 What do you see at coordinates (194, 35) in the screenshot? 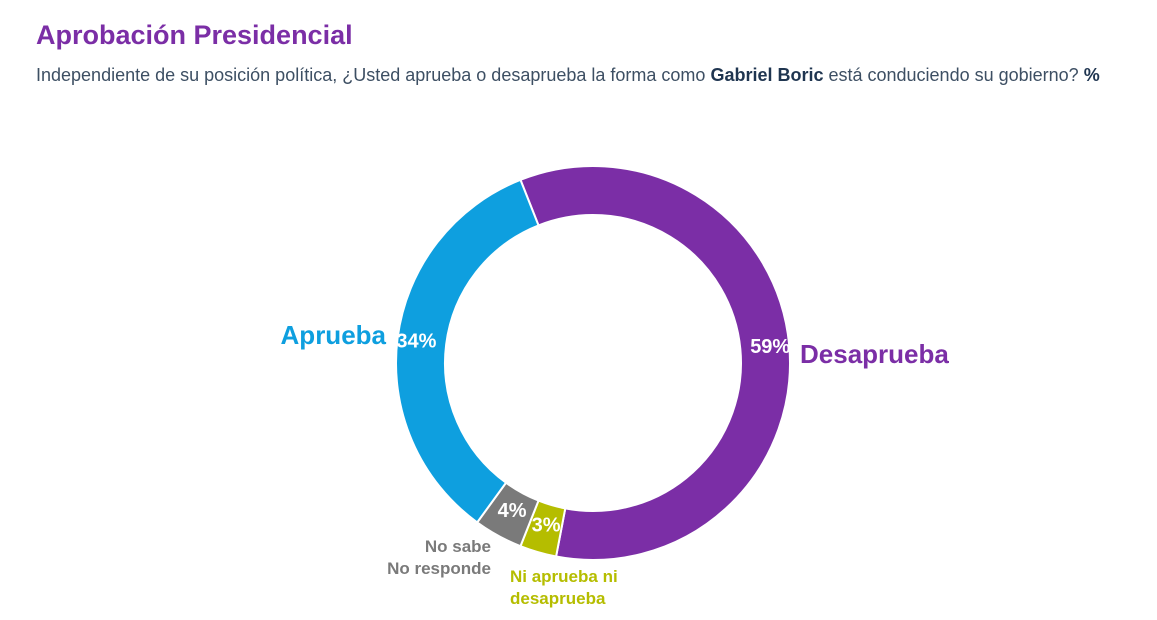
I see `chart-title: Aprobación Presidencial` at bounding box center [194, 35].